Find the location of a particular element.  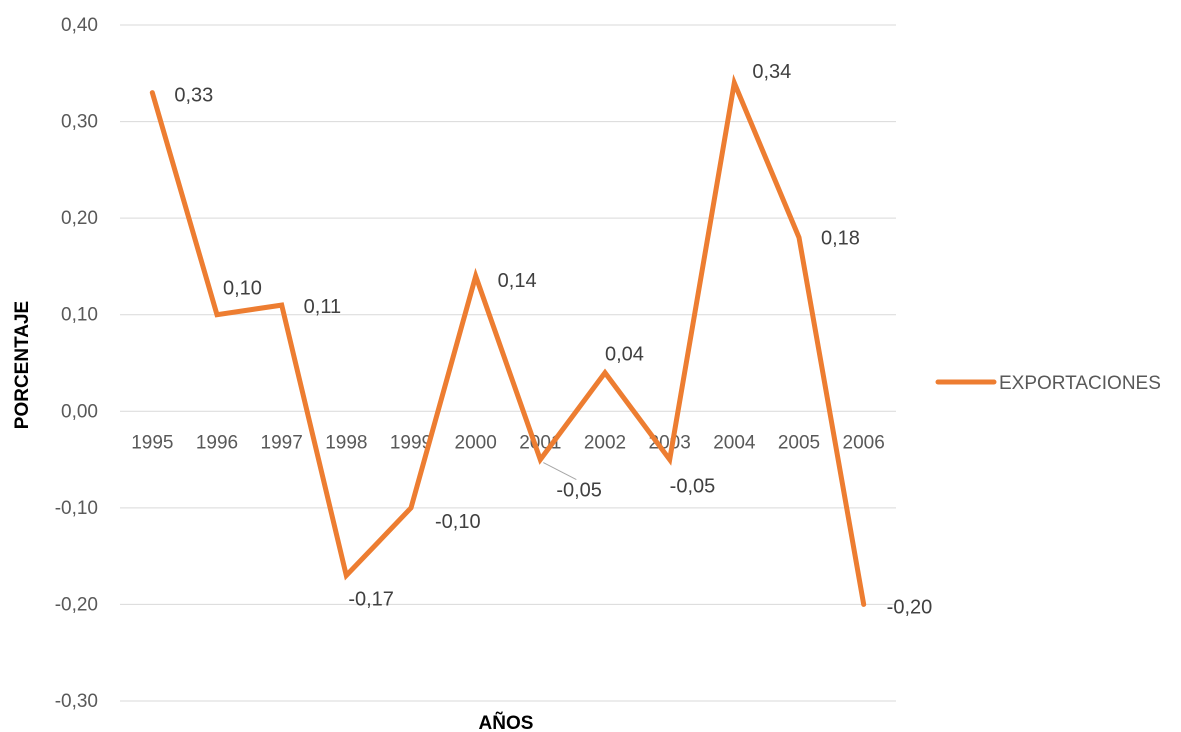

data-label: -0,17 is located at coordinates (371, 599).